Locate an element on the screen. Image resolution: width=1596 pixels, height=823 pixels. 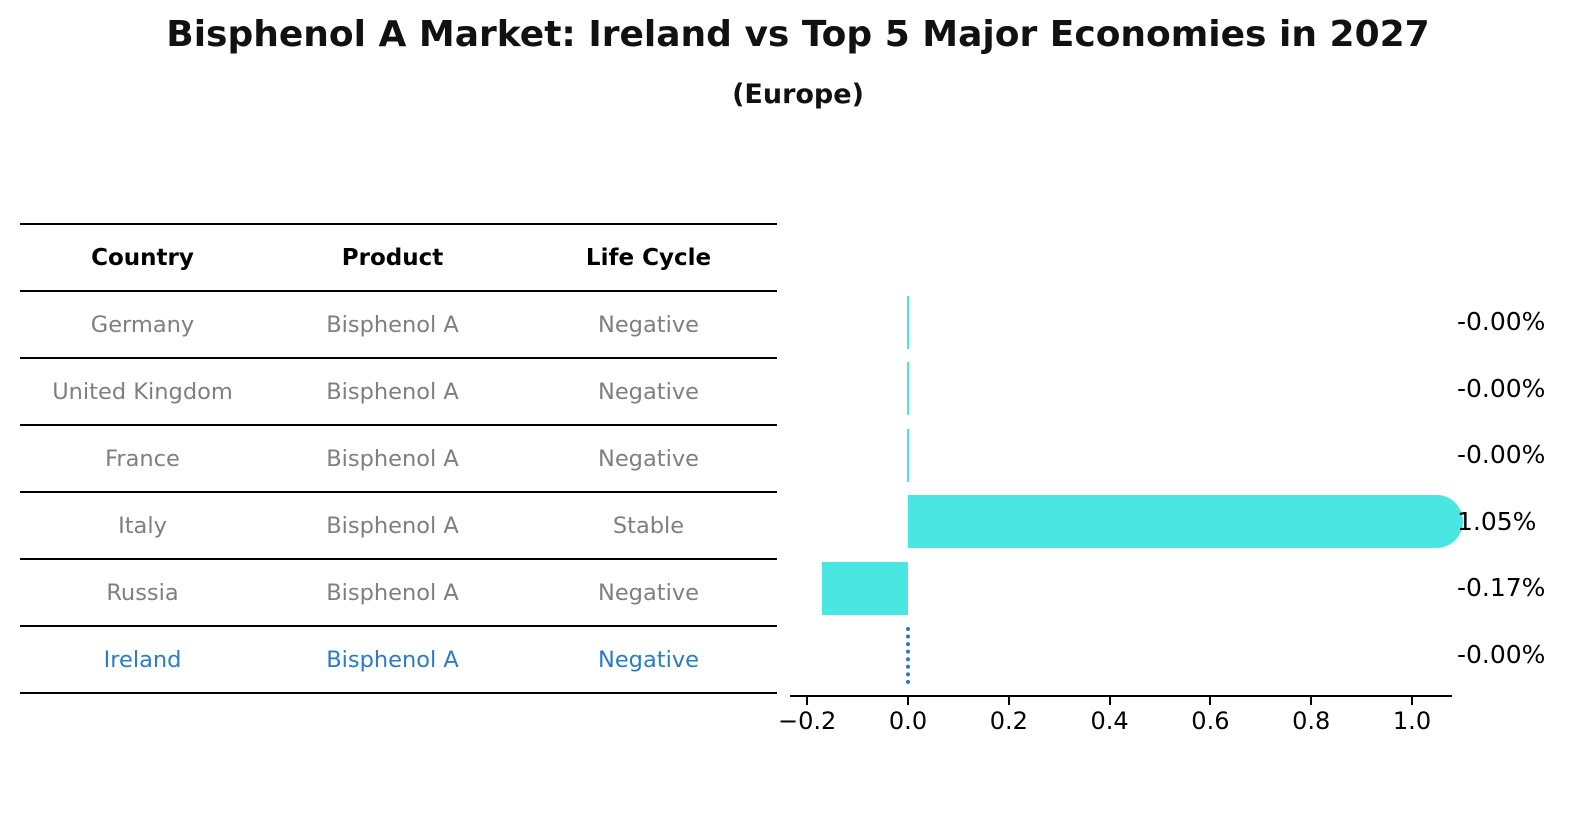
value-label-ireland: -0.00% is located at coordinates (1501, 654).